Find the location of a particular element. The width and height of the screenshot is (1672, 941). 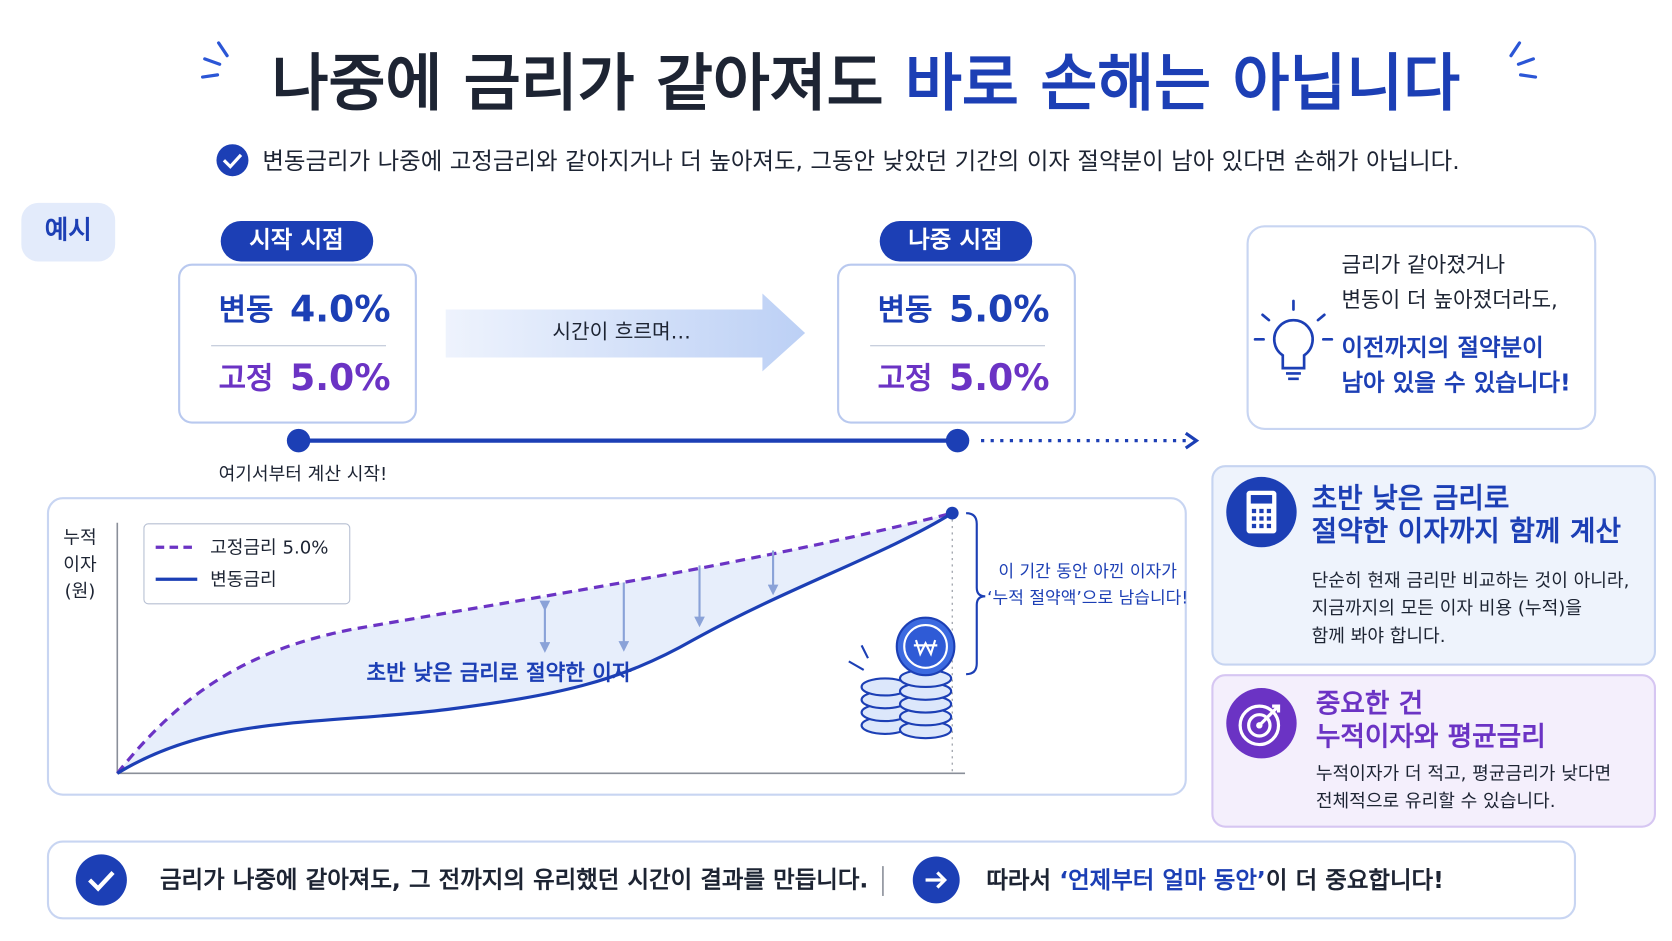

card-body: 지금까지의 모든 이자 비용 (누적)을 is located at coordinates (1447, 608).